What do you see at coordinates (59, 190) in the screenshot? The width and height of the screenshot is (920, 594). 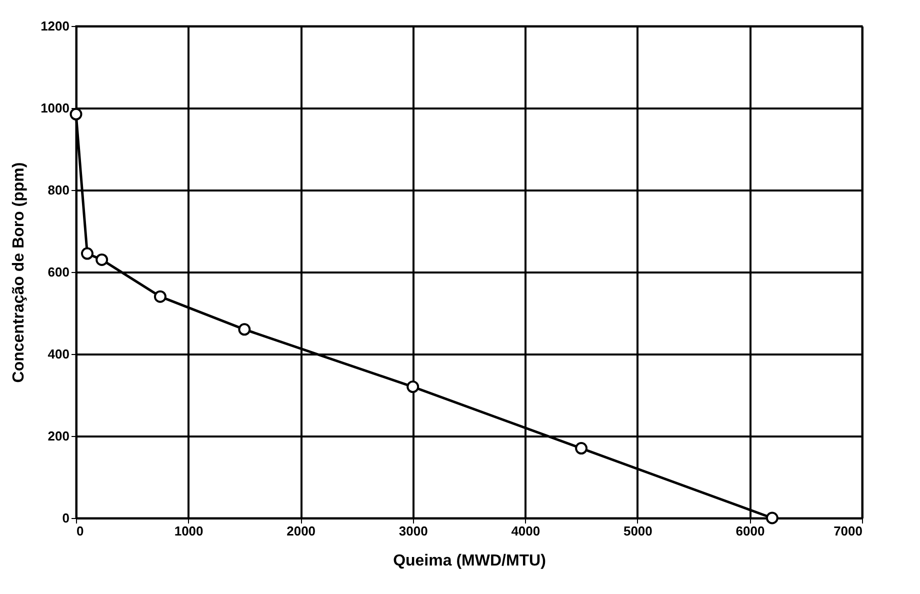 I see `y-tick-label: 800` at bounding box center [59, 190].